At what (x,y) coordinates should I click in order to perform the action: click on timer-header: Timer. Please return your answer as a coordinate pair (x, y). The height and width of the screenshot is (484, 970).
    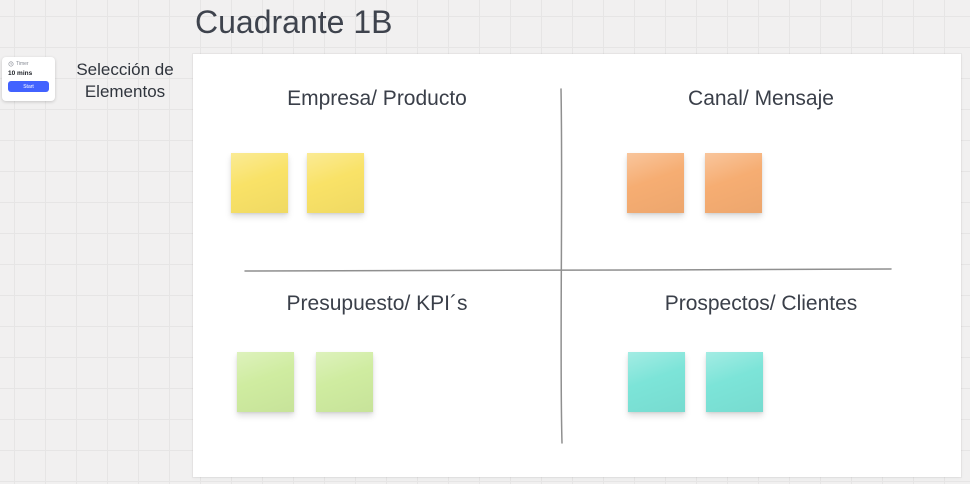
    Looking at the image, I should click on (28, 64).